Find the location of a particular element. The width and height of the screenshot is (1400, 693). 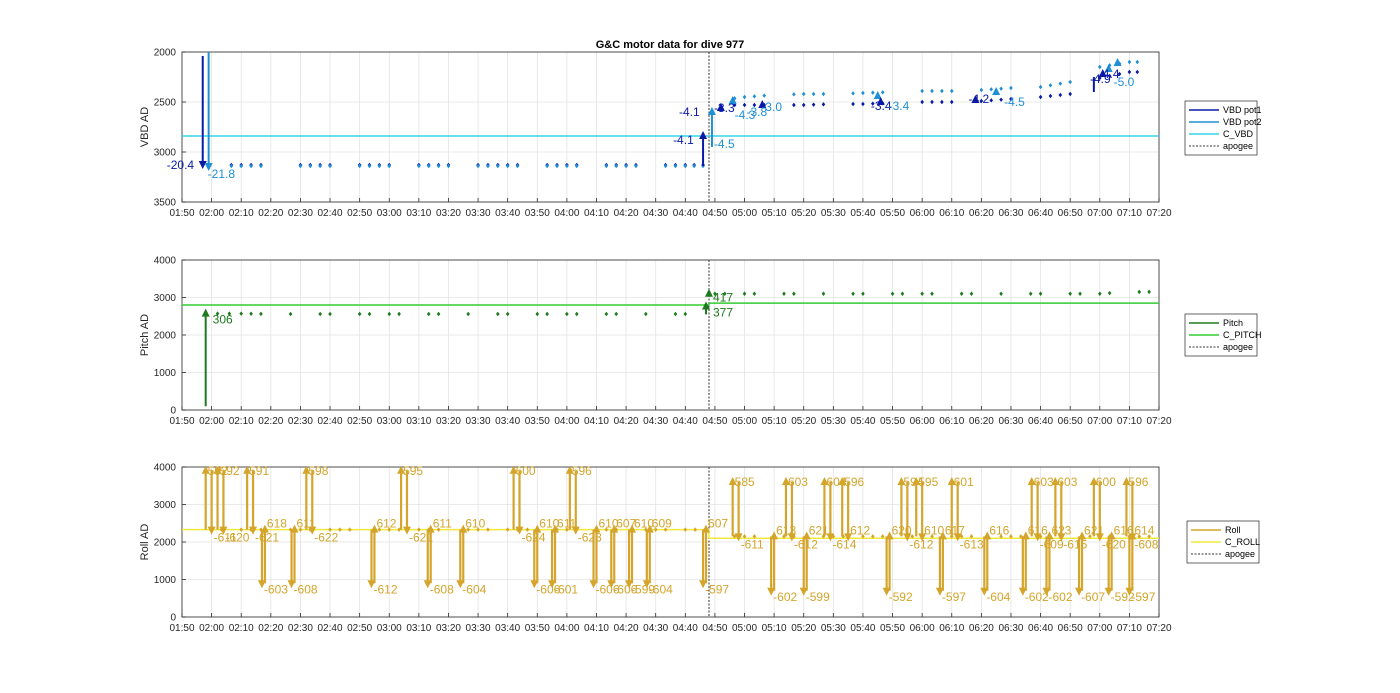

data-label: -21.8 is located at coordinates (222, 174).